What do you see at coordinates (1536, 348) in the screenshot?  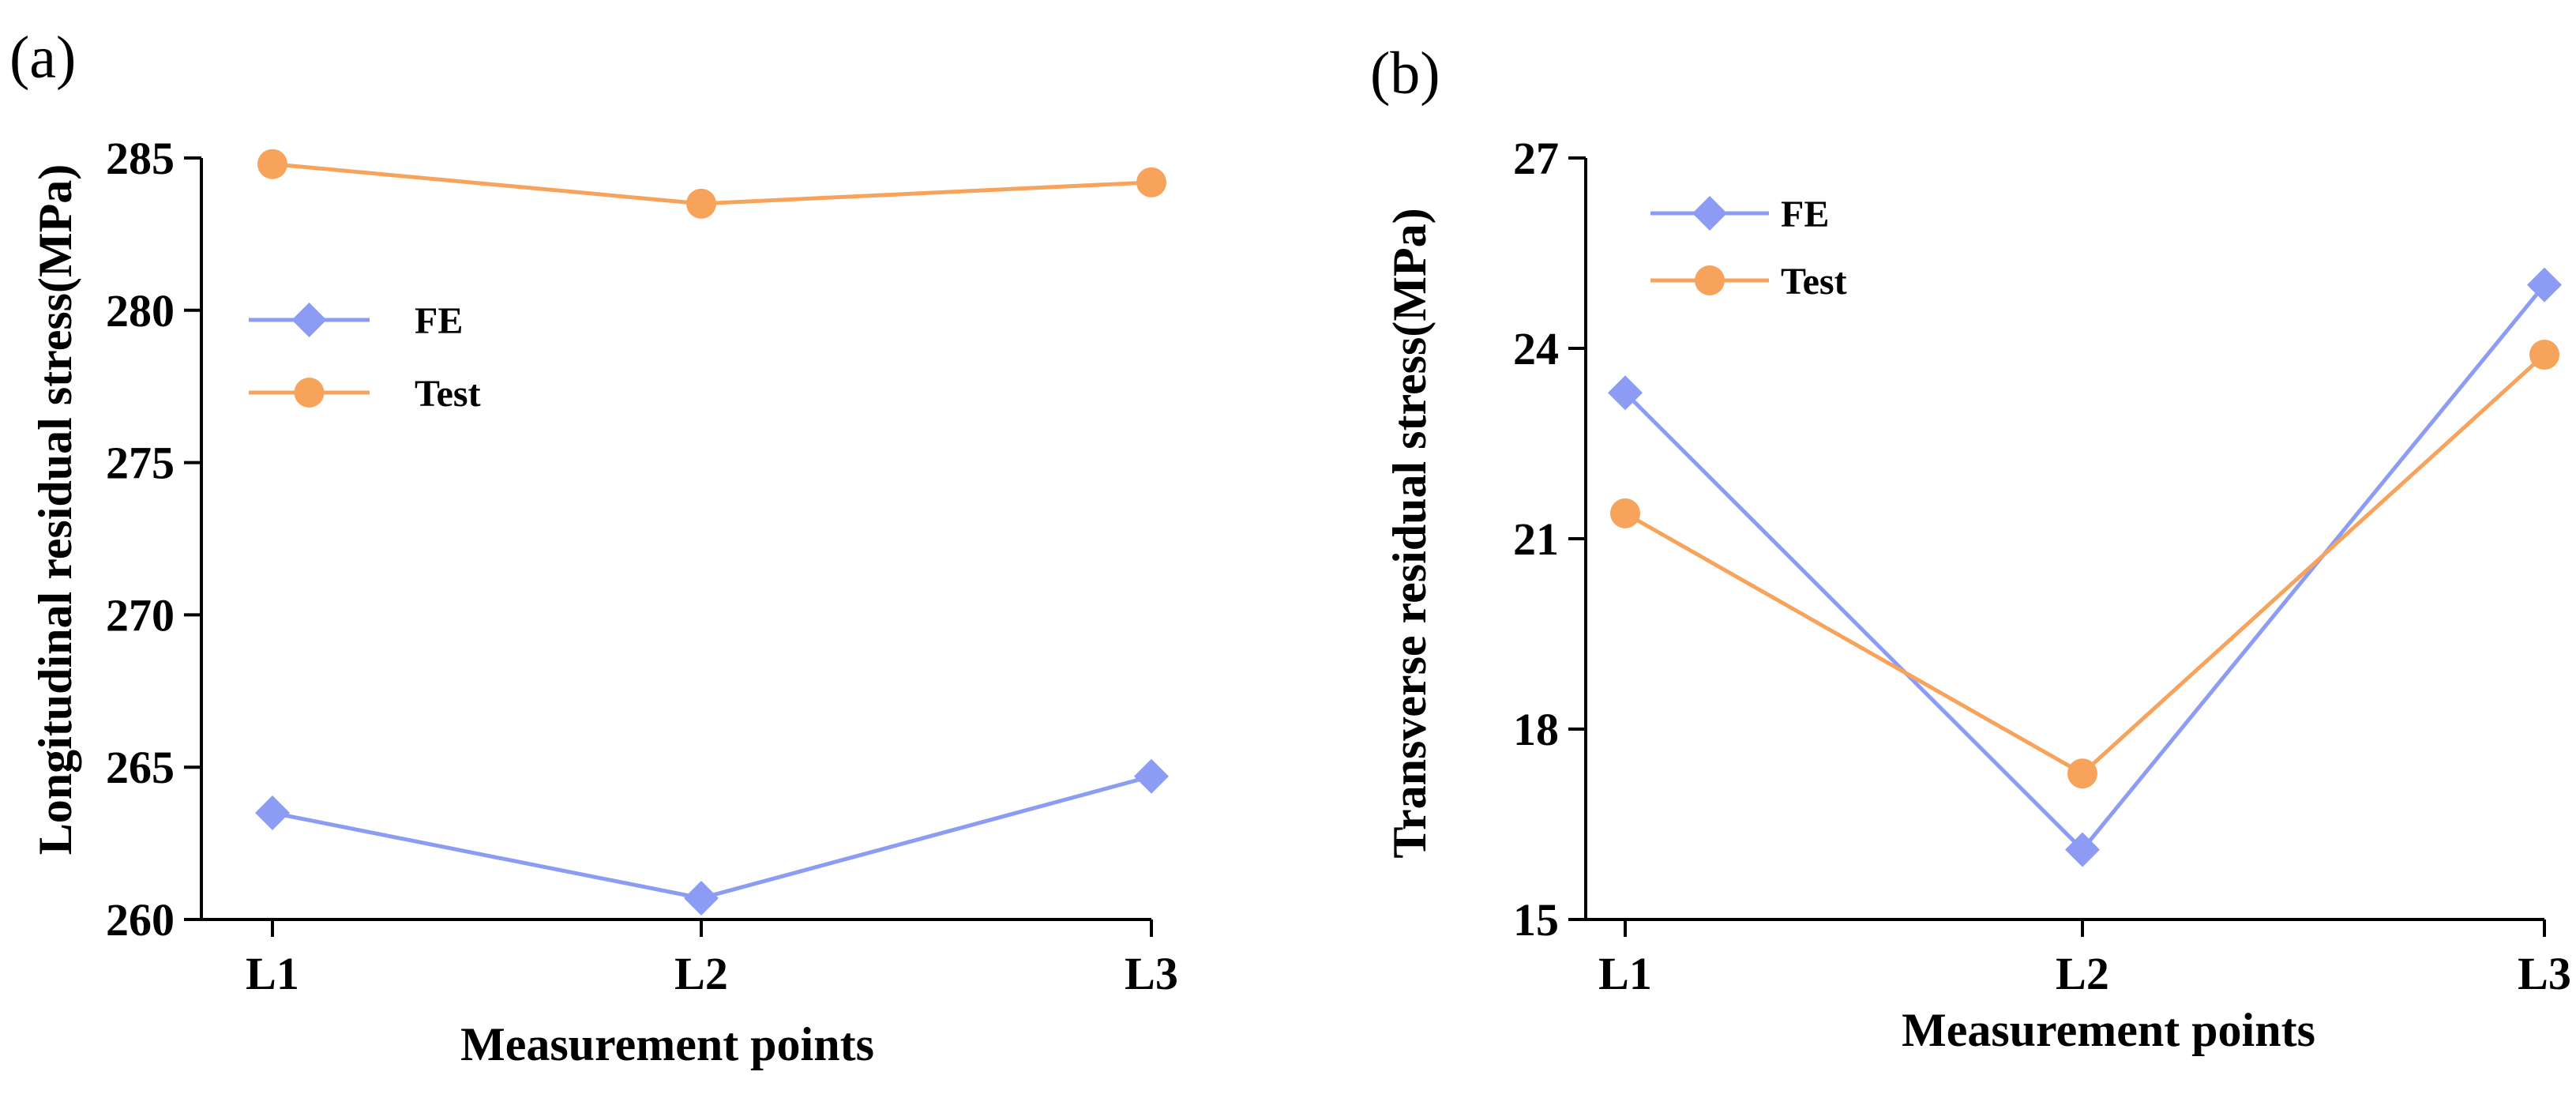 I see `panel-1-y-tick-label: 24` at bounding box center [1536, 348].